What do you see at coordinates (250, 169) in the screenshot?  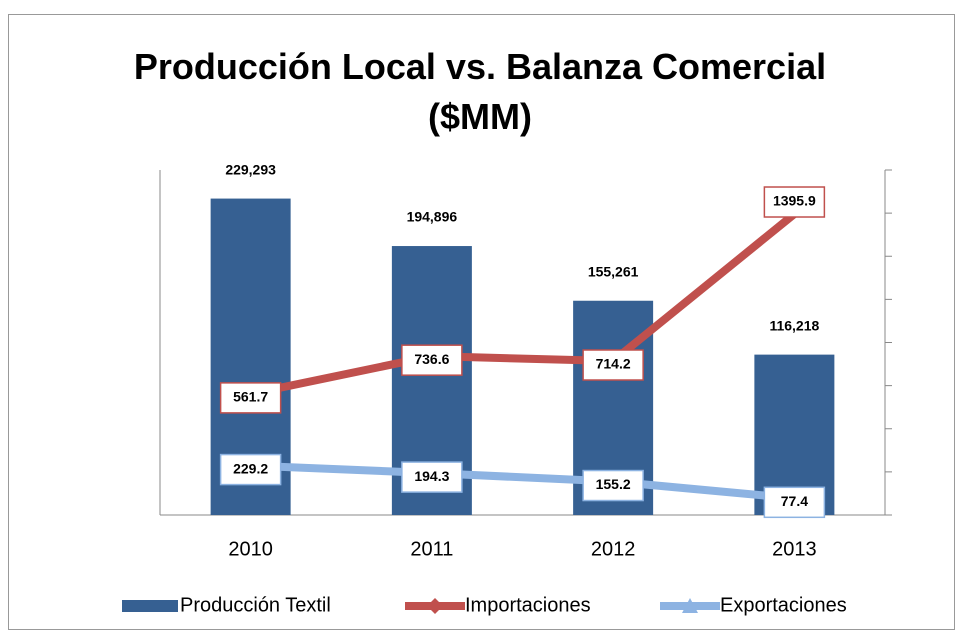 I see `data-label: 229,293` at bounding box center [250, 169].